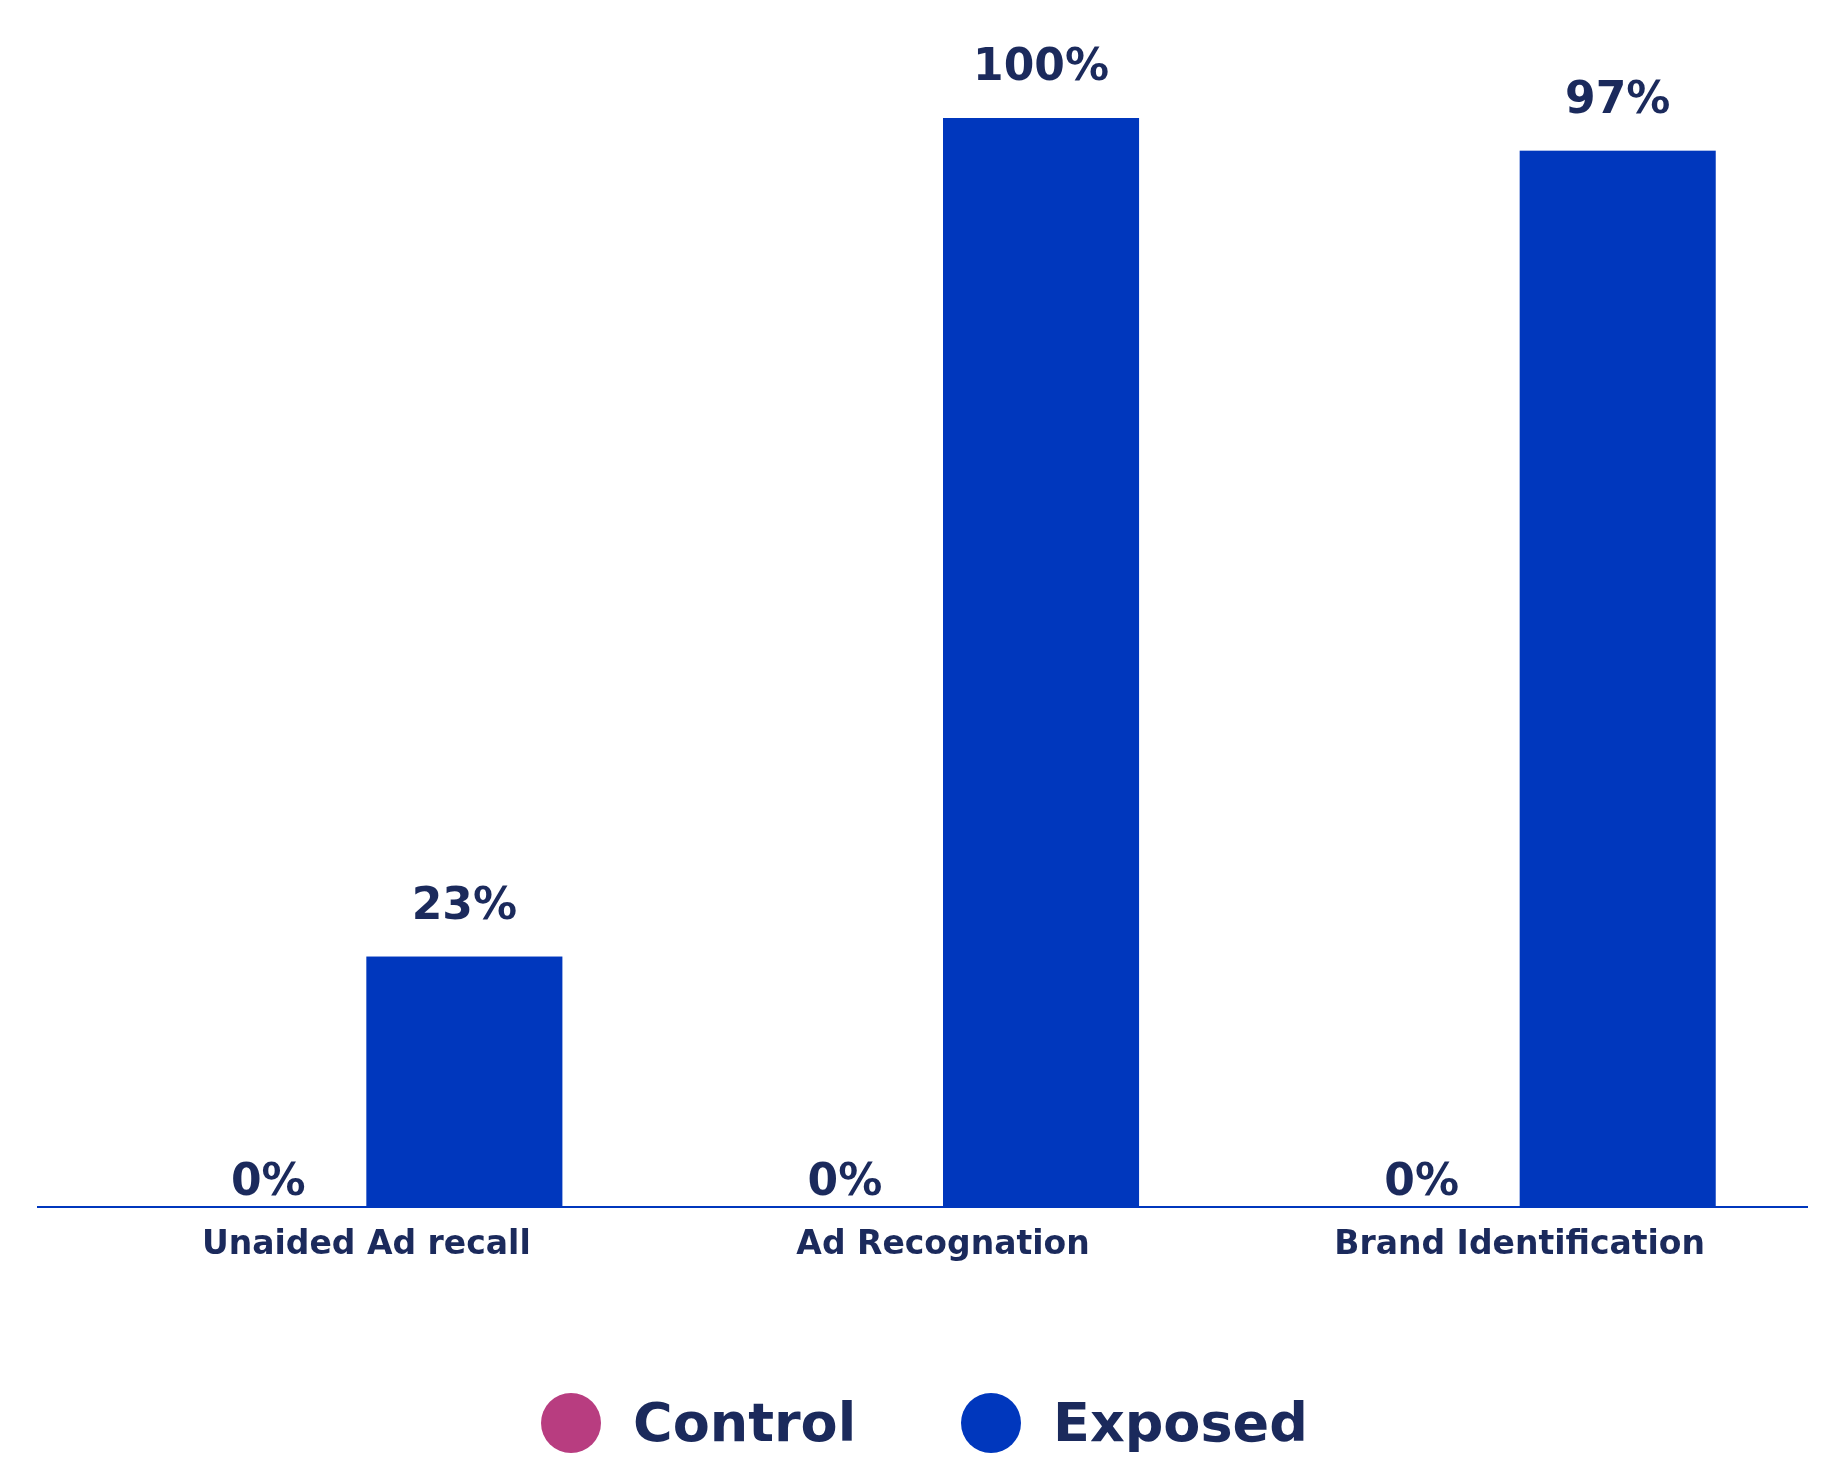 Image resolution: width=1825 pixels, height=1473 pixels. What do you see at coordinates (943, 1242) in the screenshot?
I see `x-tick-label: Ad Recognation` at bounding box center [943, 1242].